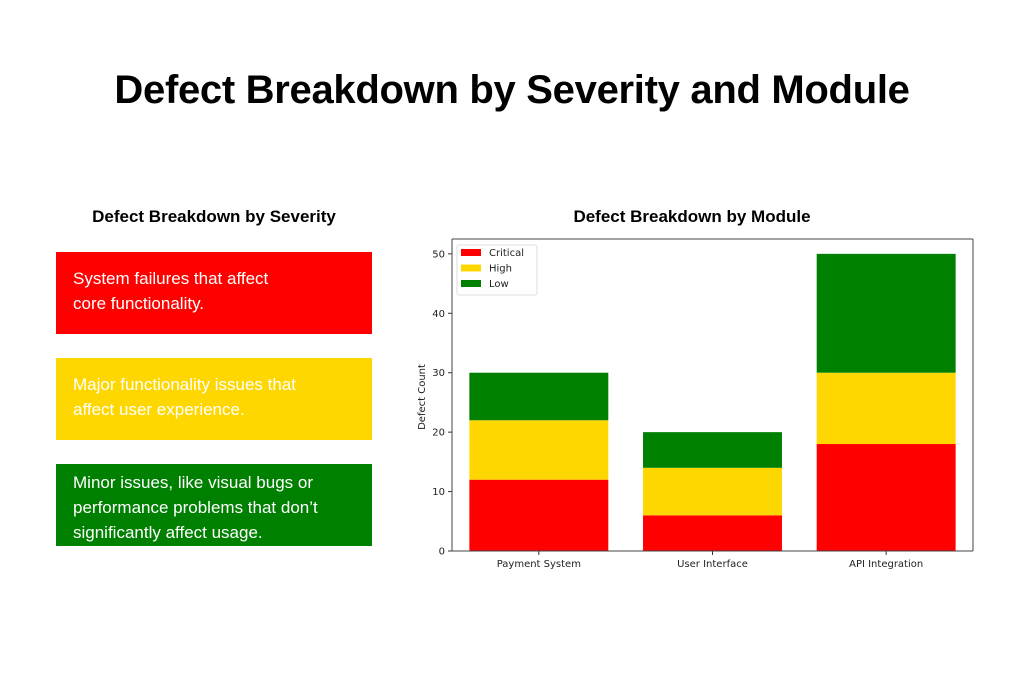 This screenshot has width=1024, height=682. Describe the element at coordinates (438, 492) in the screenshot. I see `y-tick-label: 10` at that location.